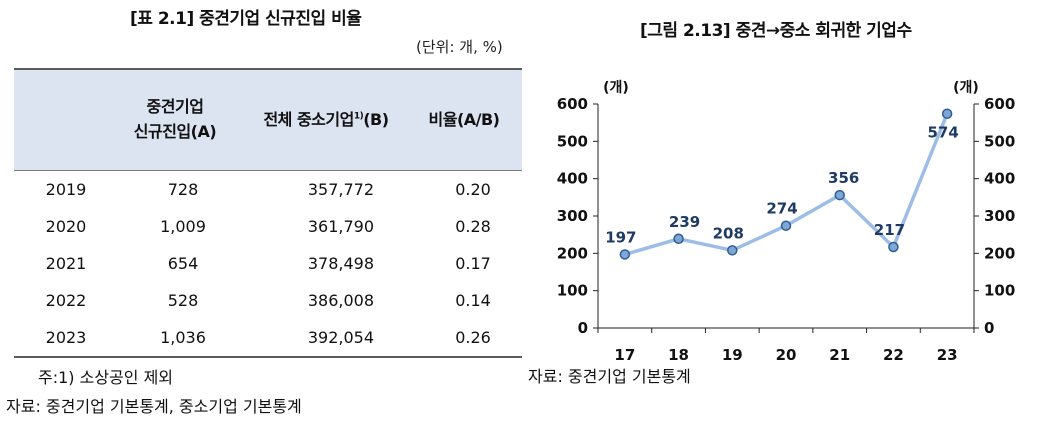  Describe the element at coordinates (572, 104) in the screenshot. I see `y-tick-label-left: 600` at that location.